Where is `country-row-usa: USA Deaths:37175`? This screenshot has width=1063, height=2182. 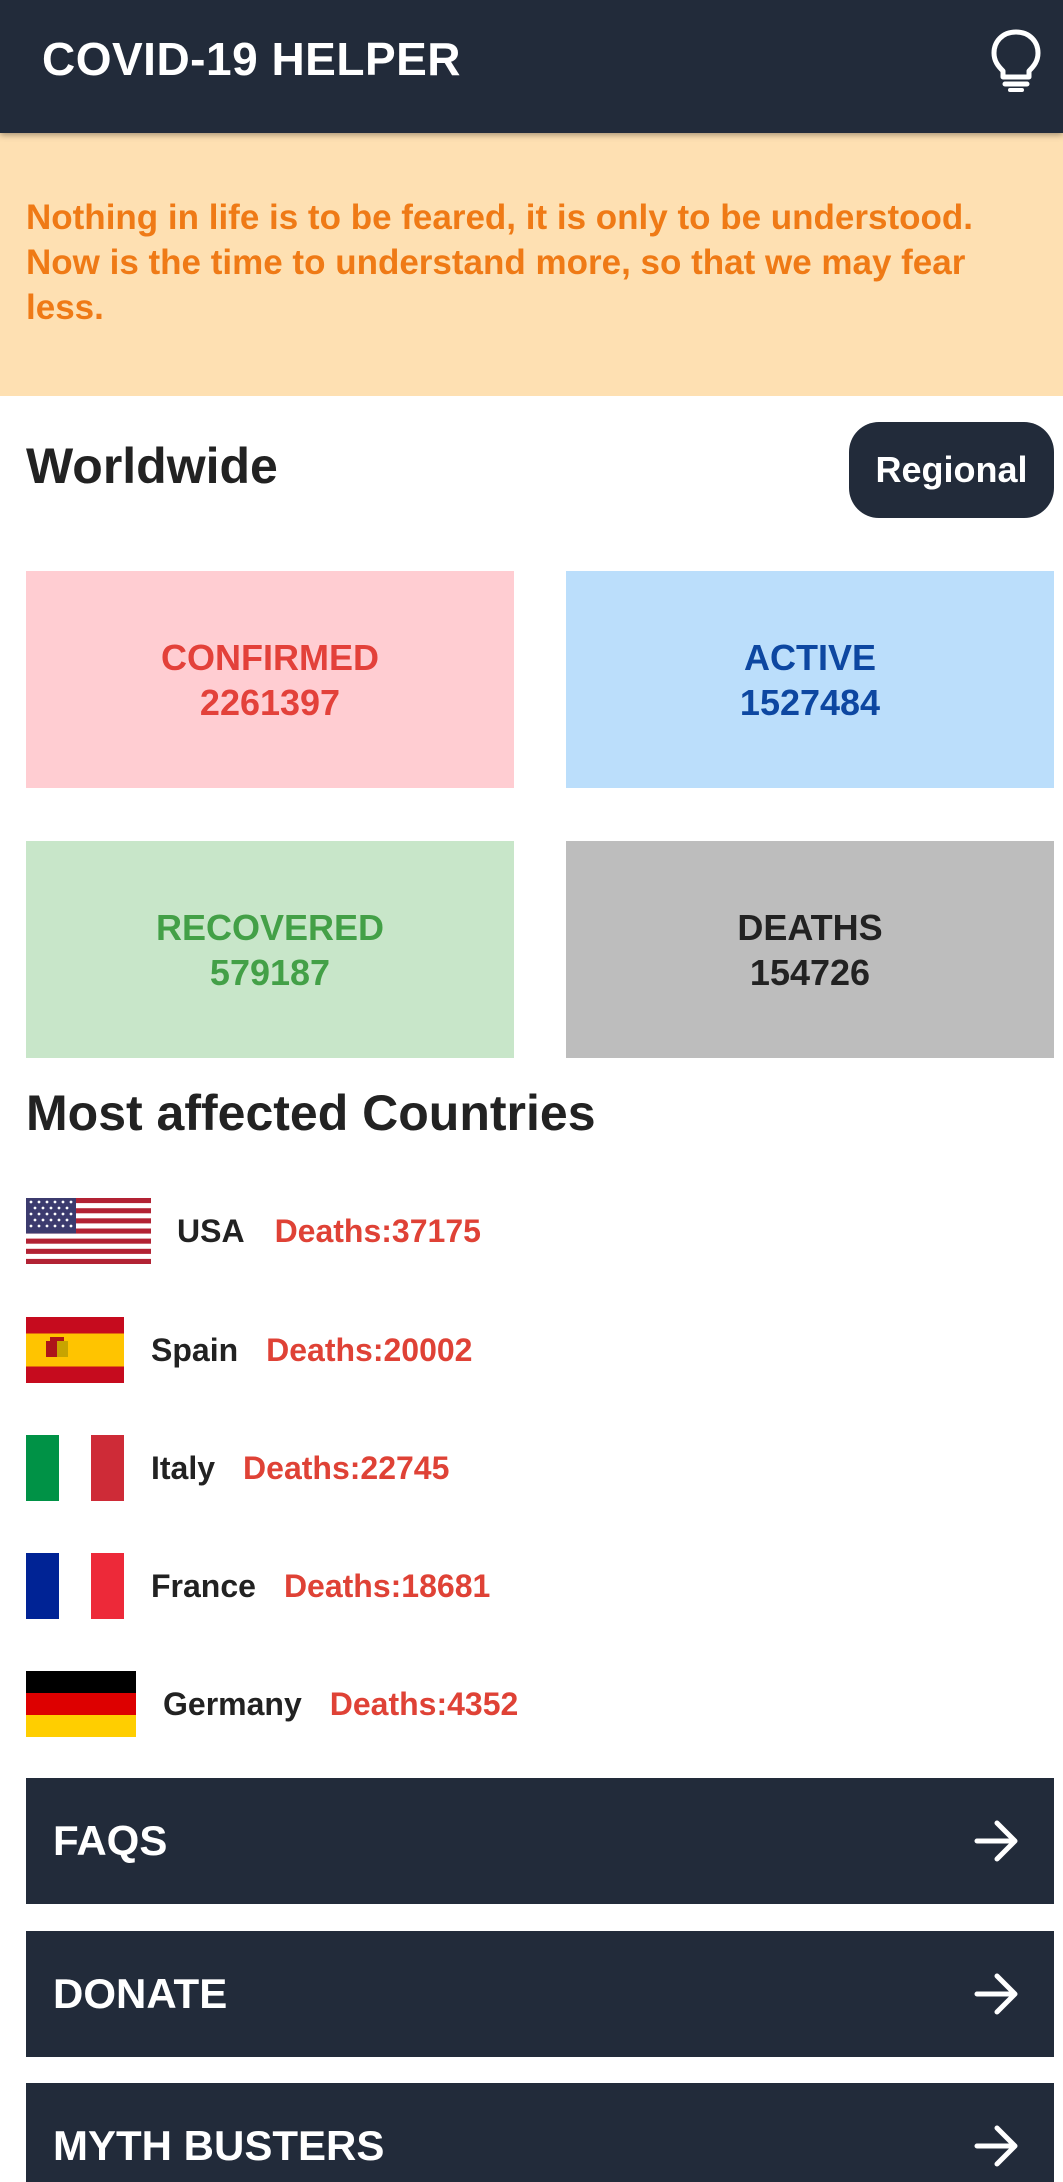
country-row-usa: USA Deaths:37175 is located at coordinates (253, 1231).